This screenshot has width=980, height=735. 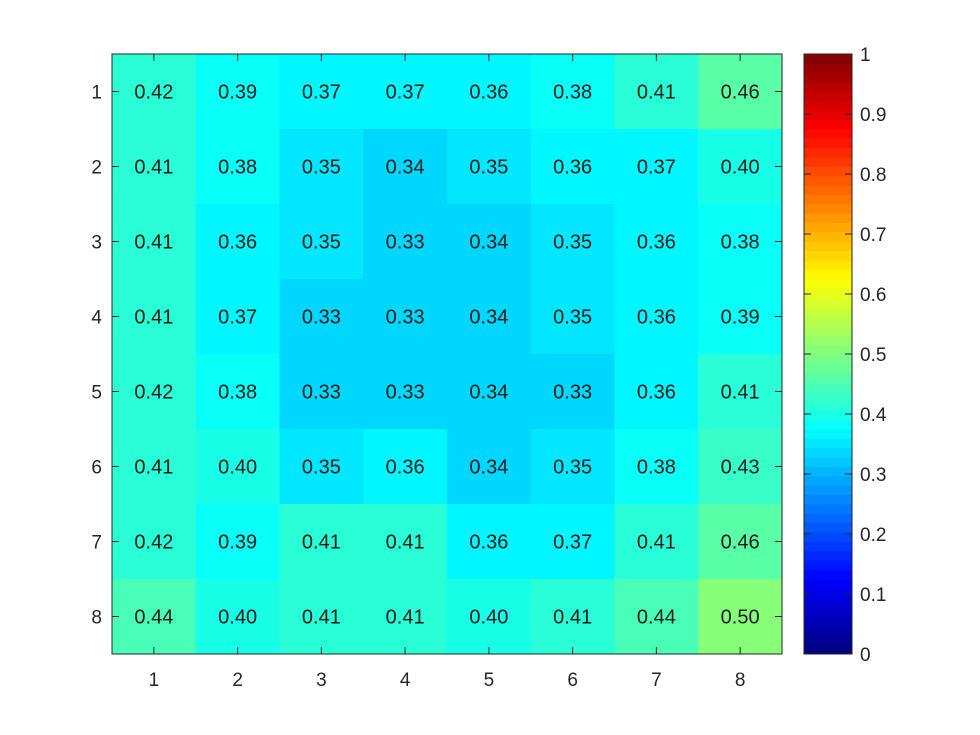 I want to click on x-tick-label: 1, so click(x=154, y=680).